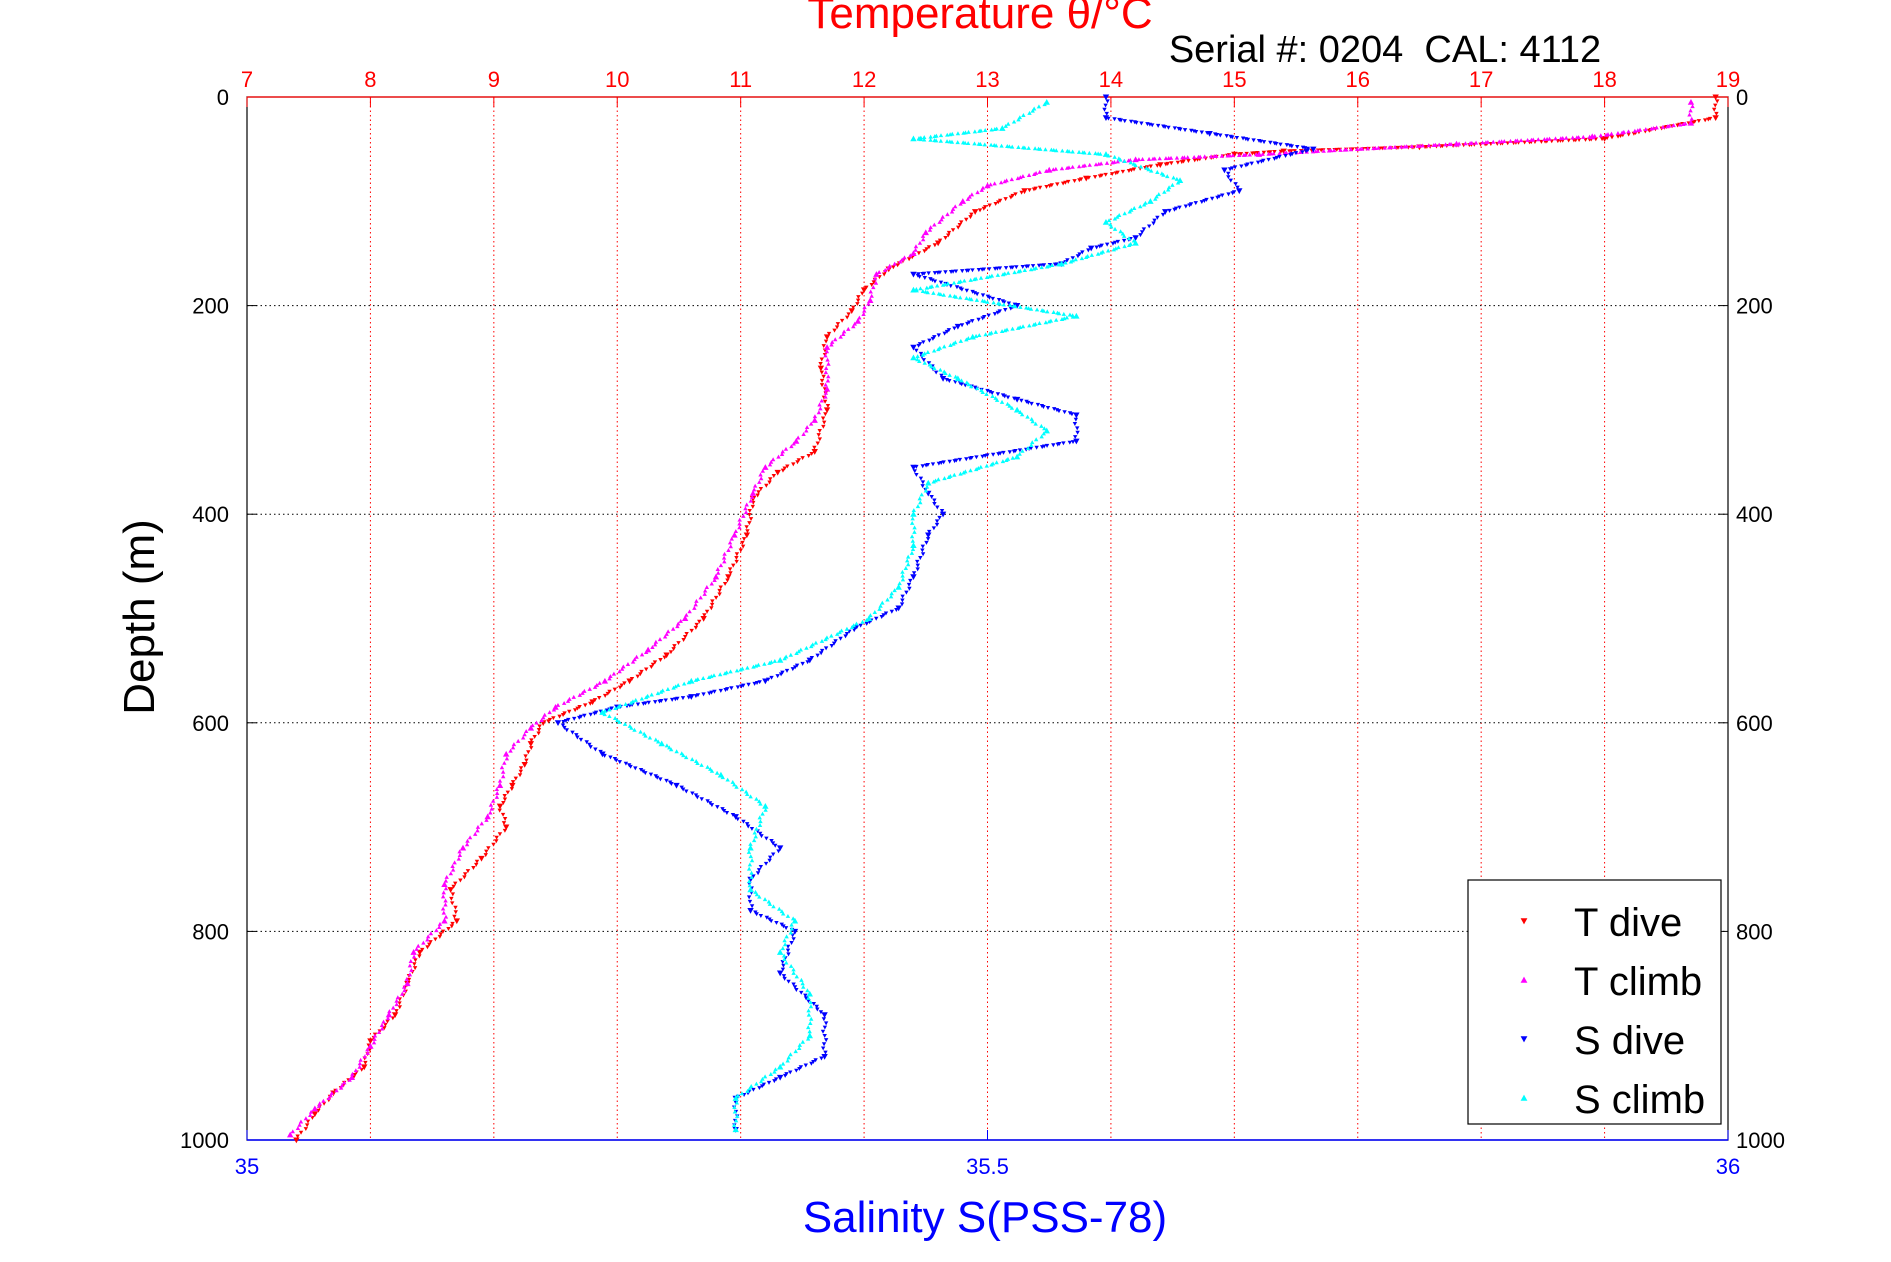 The height and width of the screenshot is (1262, 1891). I want to click on legend-label: S climb, so click(1639, 1100).